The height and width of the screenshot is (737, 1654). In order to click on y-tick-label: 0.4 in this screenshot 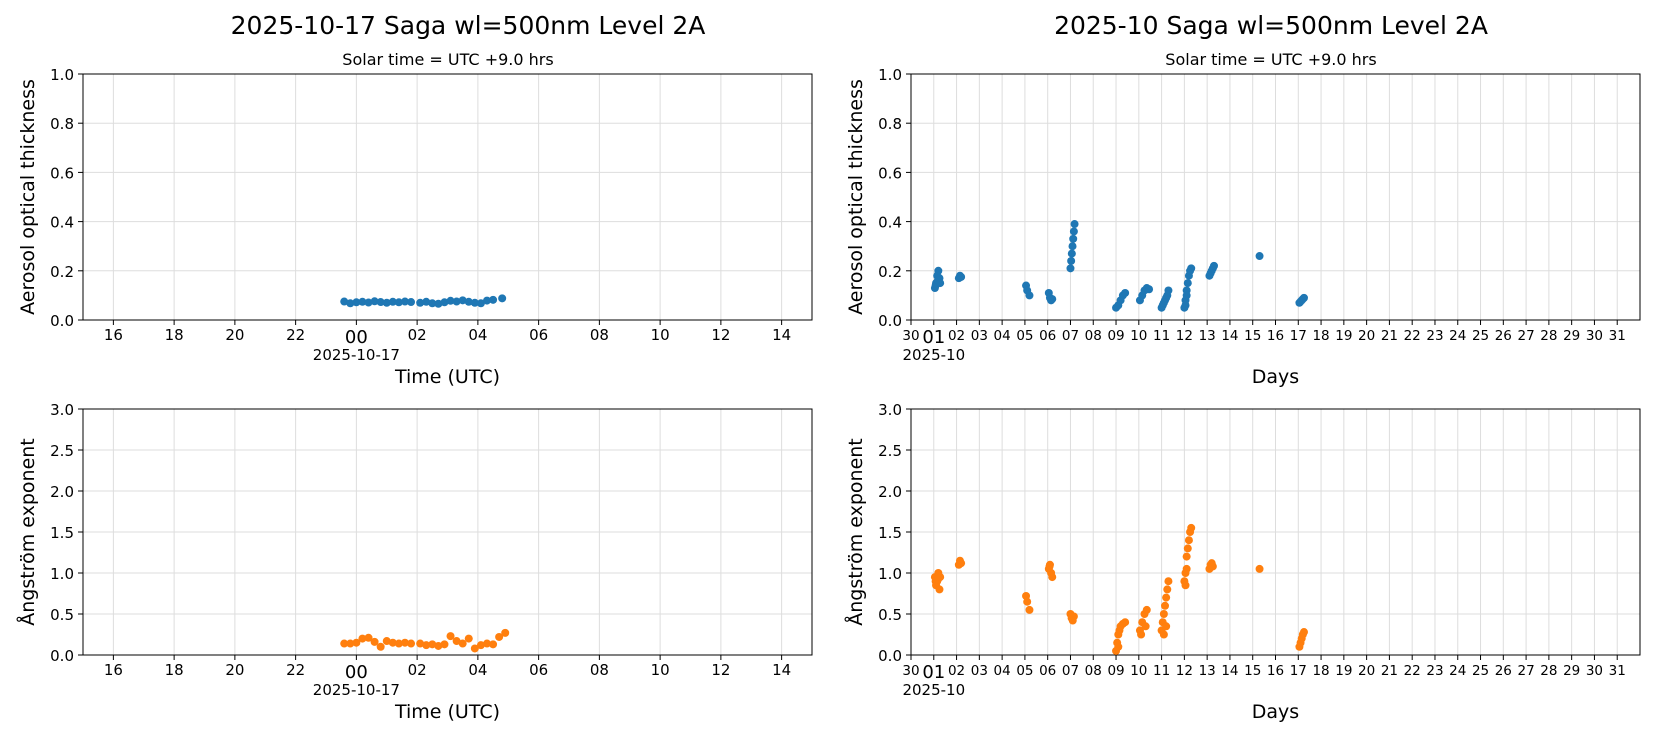, I will do `click(62, 223)`.